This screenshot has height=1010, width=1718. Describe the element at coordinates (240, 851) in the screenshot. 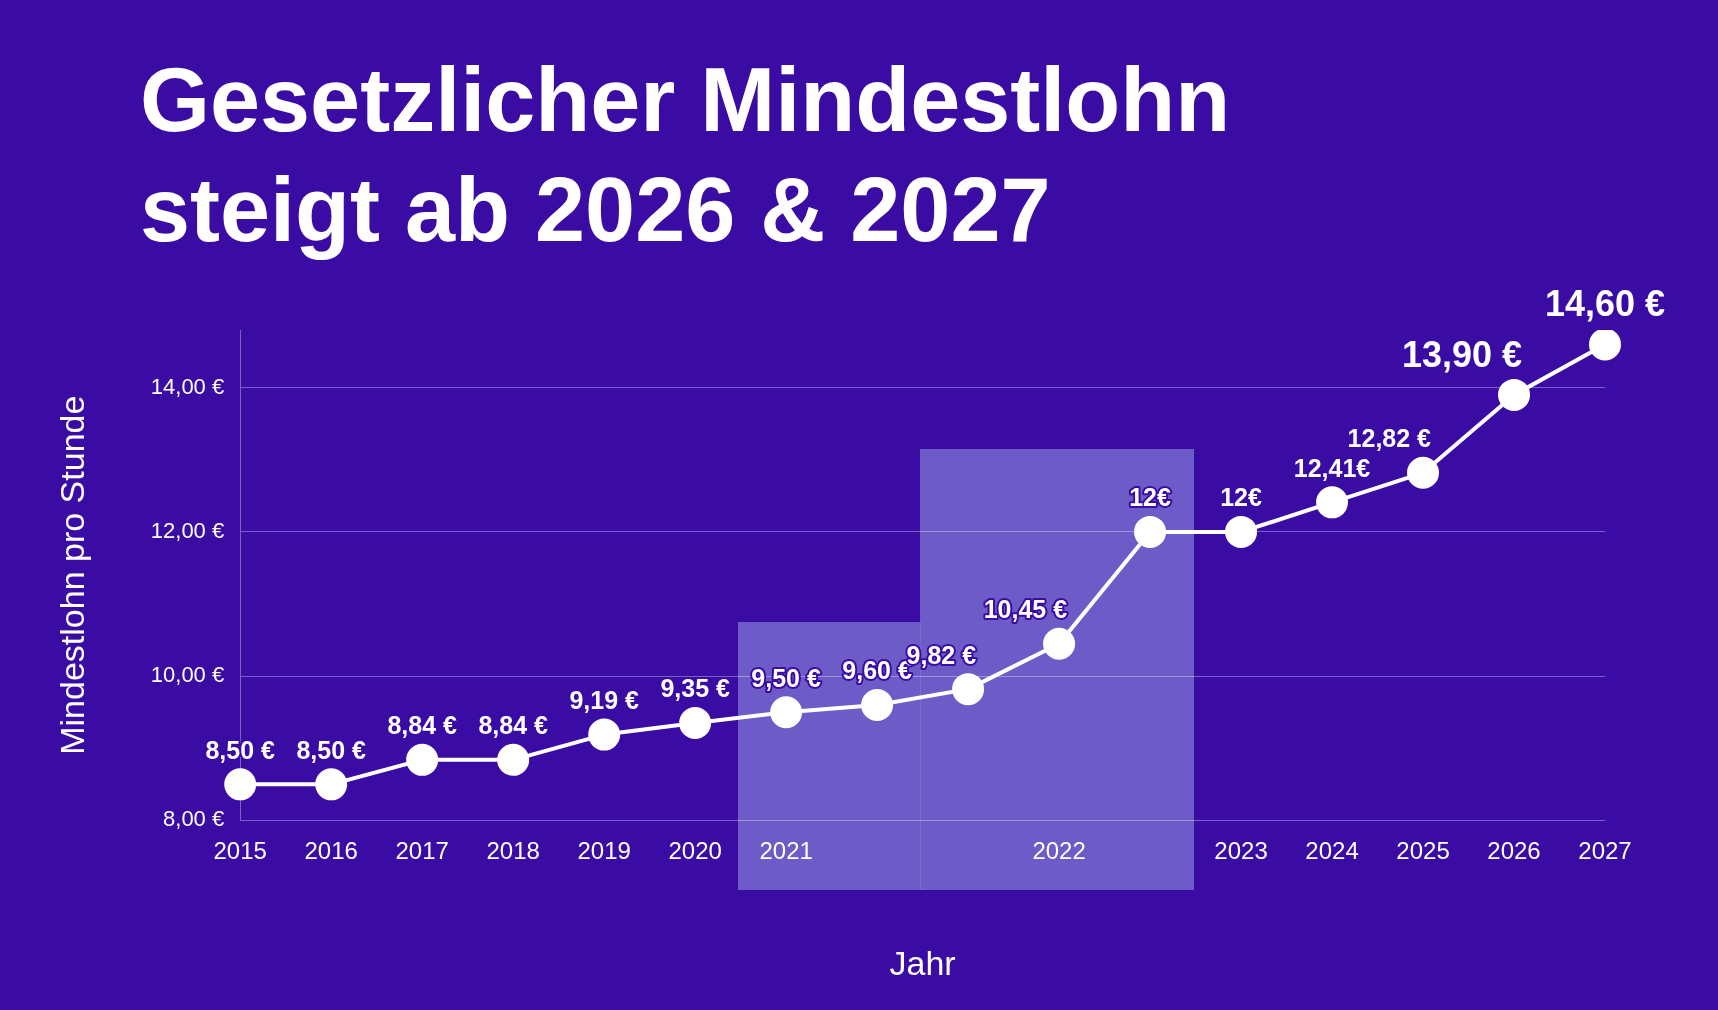

I see `x-tick-label: 2015` at that location.